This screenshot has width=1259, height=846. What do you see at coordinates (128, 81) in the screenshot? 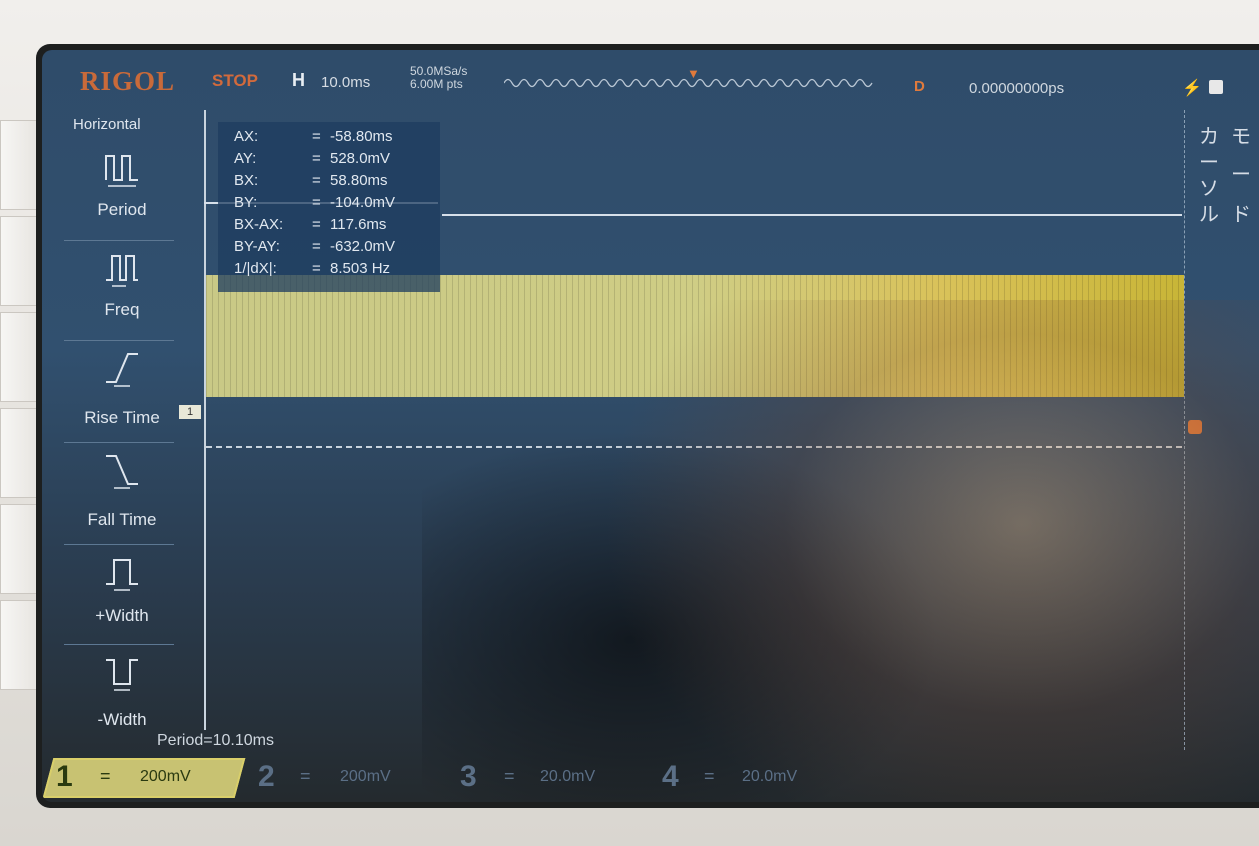
I see `brand-logo: RIGOL` at bounding box center [128, 81].